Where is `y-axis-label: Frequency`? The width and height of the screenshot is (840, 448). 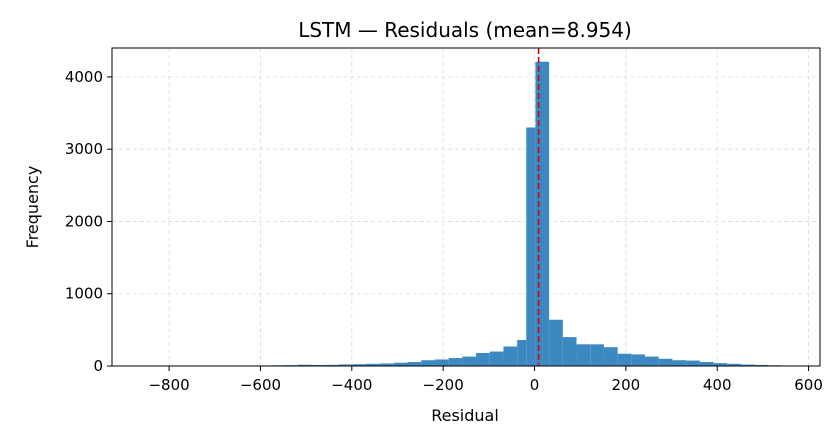
y-axis-label: Frequency is located at coordinates (32, 207).